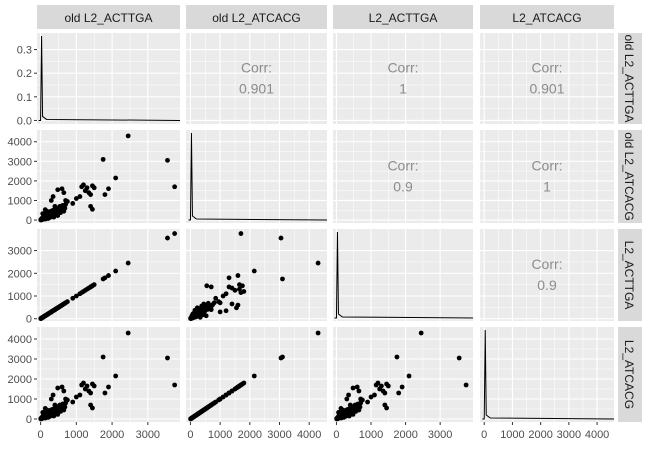 This screenshot has height=455, width=650. I want to click on y-tick-label: 3000, so click(20, 360).